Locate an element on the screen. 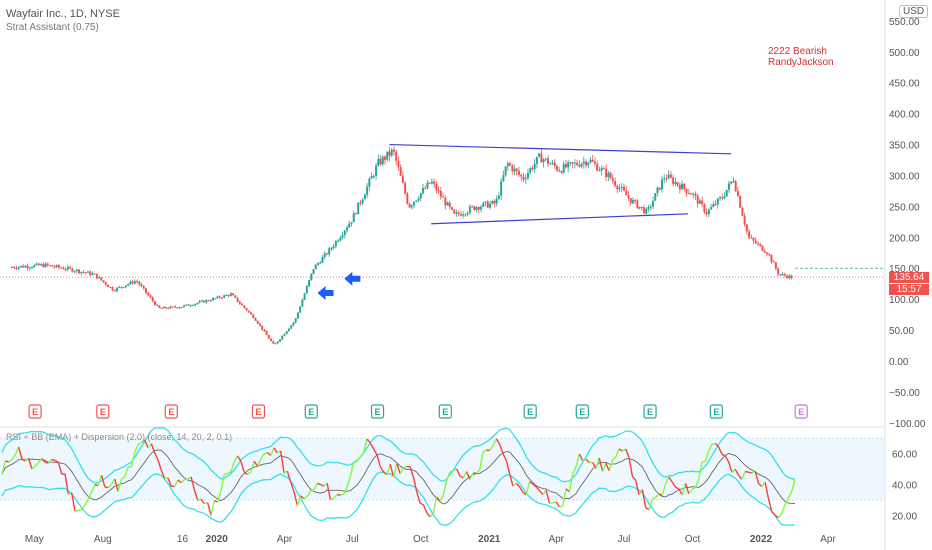 This screenshot has height=550, width=932. currency-button: USD is located at coordinates (914, 11).